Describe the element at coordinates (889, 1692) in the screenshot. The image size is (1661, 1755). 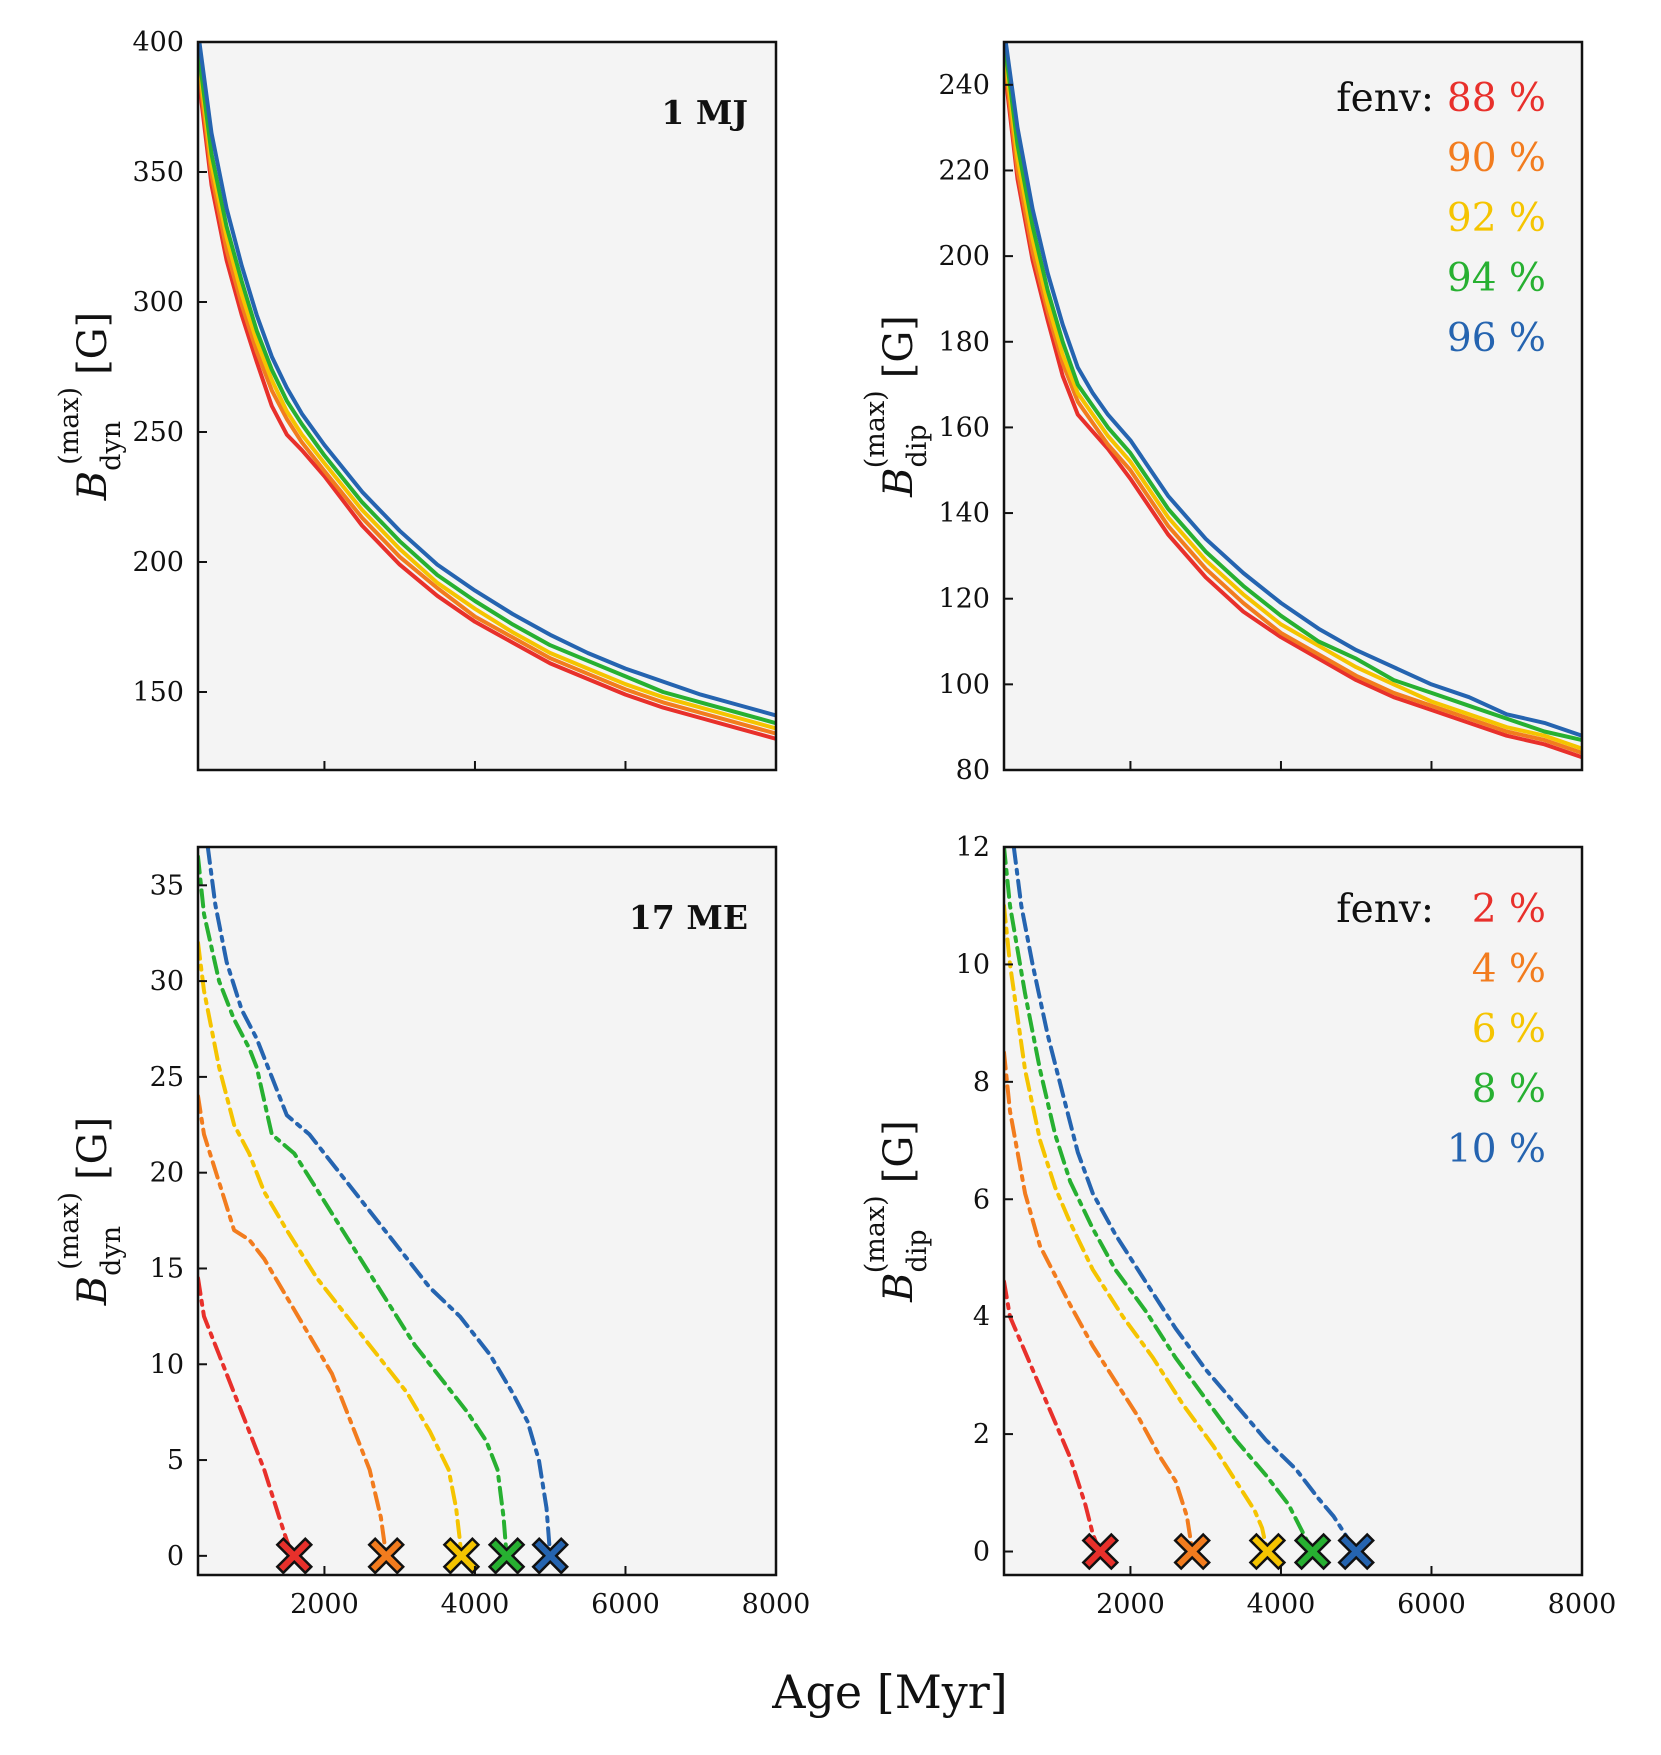
I see `x-axis-label: Age [Myr]` at that location.